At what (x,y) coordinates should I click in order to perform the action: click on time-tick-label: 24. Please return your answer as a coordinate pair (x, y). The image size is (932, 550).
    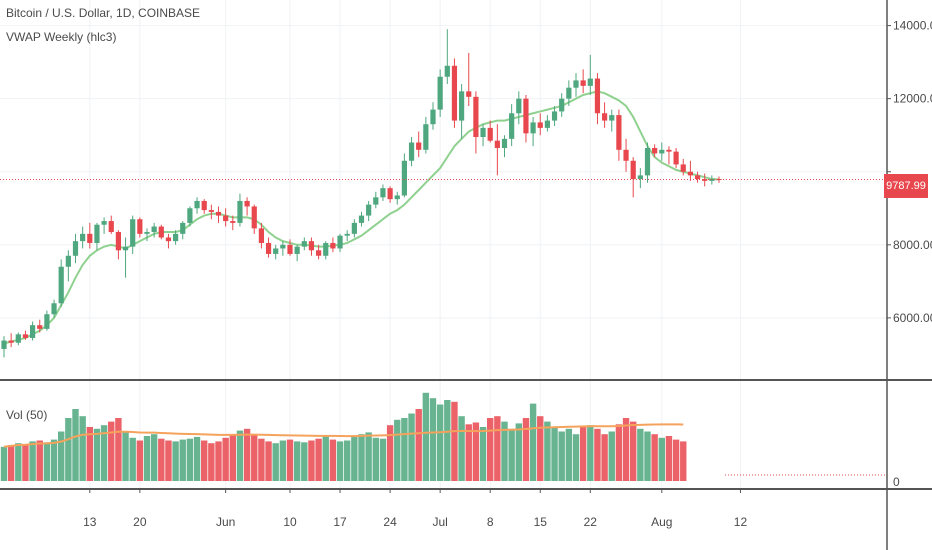
    Looking at the image, I should click on (390, 522).